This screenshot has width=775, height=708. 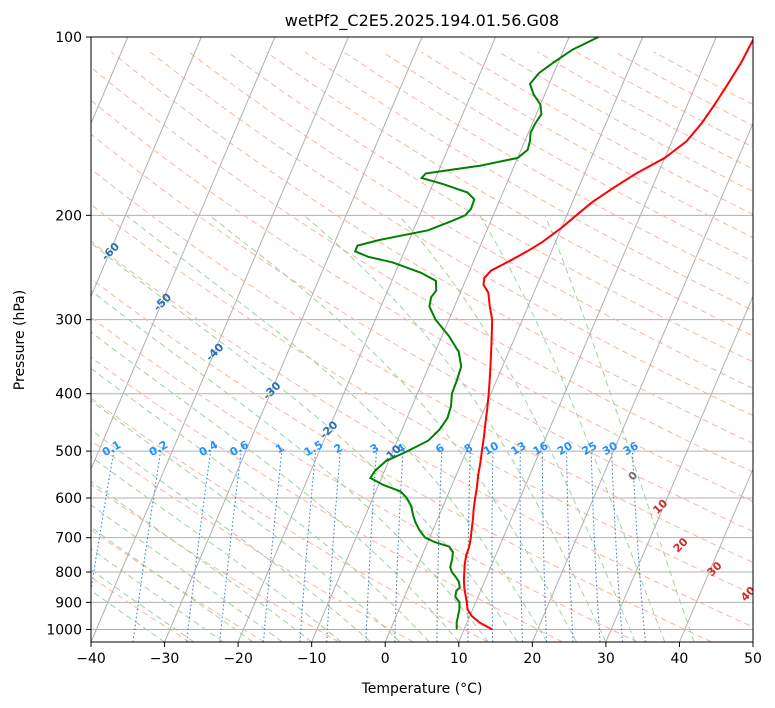 What do you see at coordinates (606, 659) in the screenshot?
I see `x-tick-label: 30` at bounding box center [606, 659].